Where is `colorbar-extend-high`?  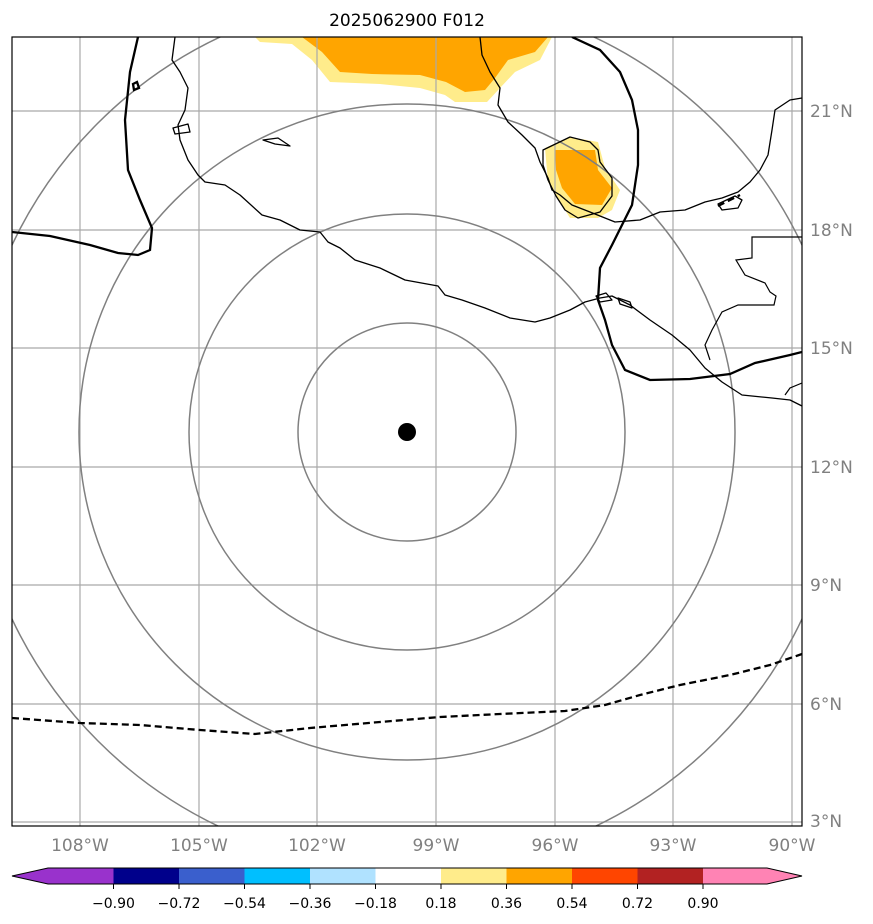 colorbar-extend-high is located at coordinates (784, 876).